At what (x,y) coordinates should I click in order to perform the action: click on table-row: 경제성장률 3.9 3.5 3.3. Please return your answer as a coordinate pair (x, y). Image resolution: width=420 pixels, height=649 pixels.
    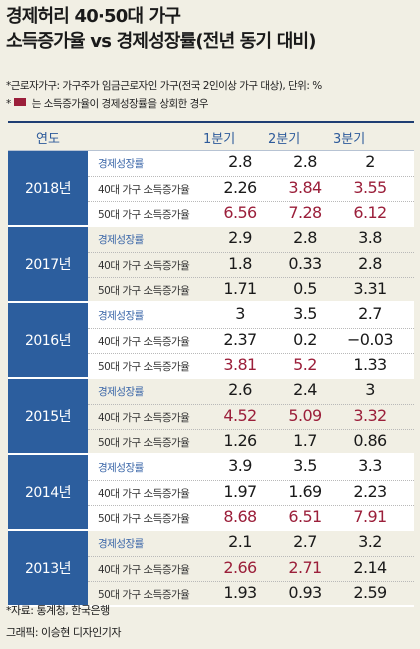
    Looking at the image, I should click on (251, 467).